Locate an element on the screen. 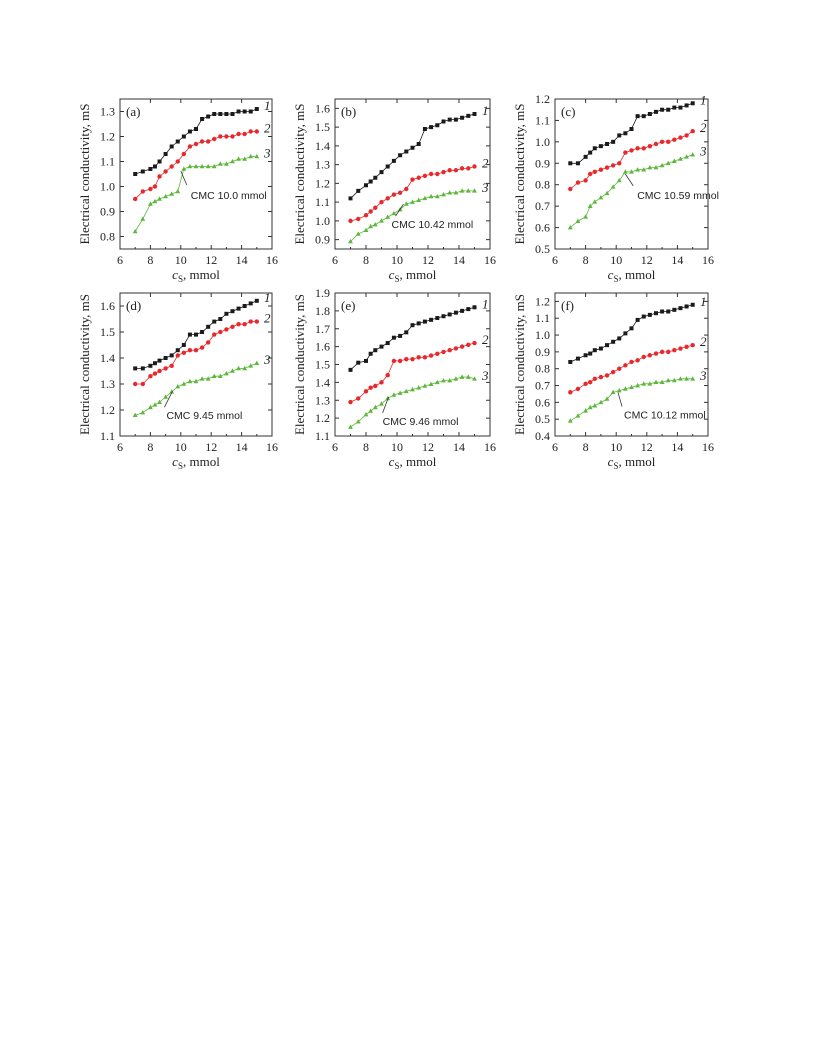 The height and width of the screenshot is (1056, 816). y-tick-label: 1.5 is located at coordinates (322, 127).